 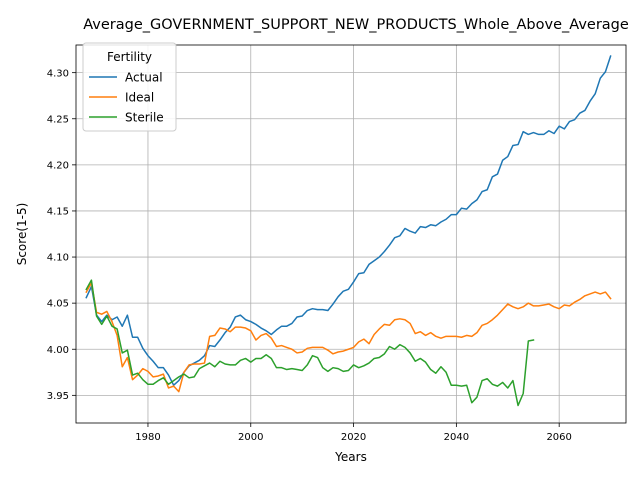 I want to click on legend-box, so click(x=129, y=87).